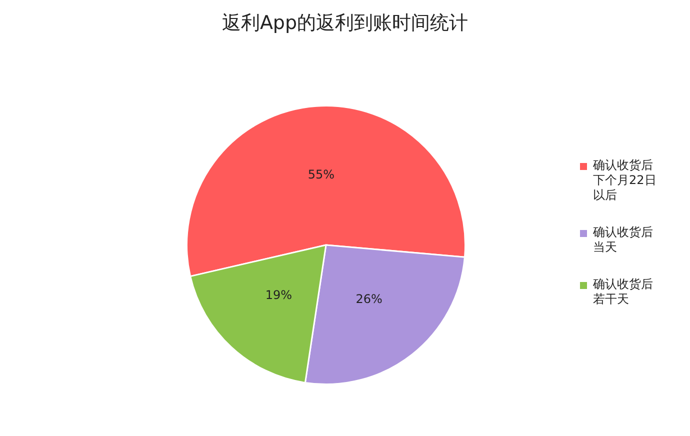  Describe the element at coordinates (623, 240) in the screenshot. I see `legend-label: 确认收货后当天` at that location.